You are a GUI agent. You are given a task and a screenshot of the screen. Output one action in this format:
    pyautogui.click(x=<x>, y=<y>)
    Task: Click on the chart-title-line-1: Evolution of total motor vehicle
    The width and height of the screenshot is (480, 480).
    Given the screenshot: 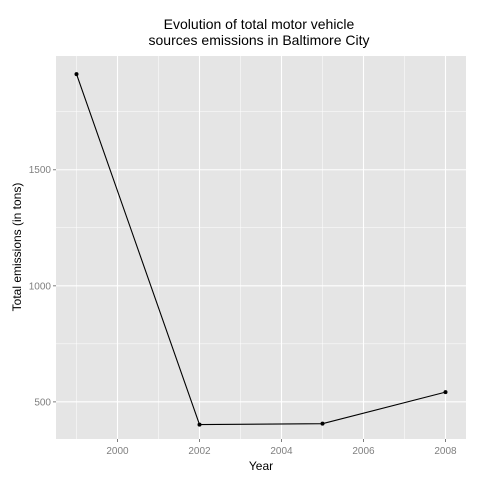 What is the action you would take?
    pyautogui.click(x=259, y=24)
    